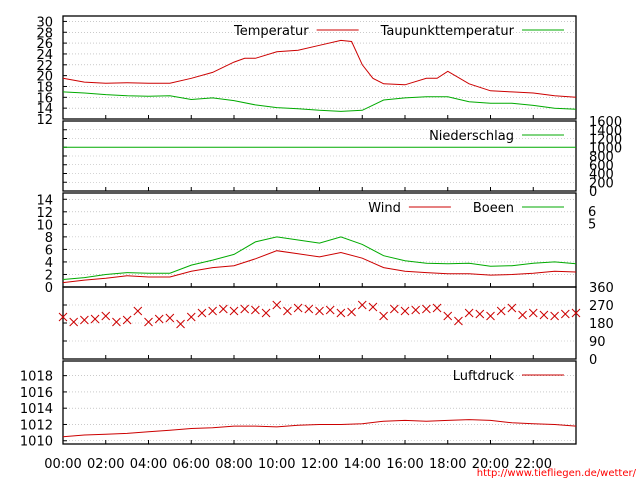 The width and height of the screenshot is (640, 480). I want to click on Taupunkttemperatur-line, so click(319, 101).